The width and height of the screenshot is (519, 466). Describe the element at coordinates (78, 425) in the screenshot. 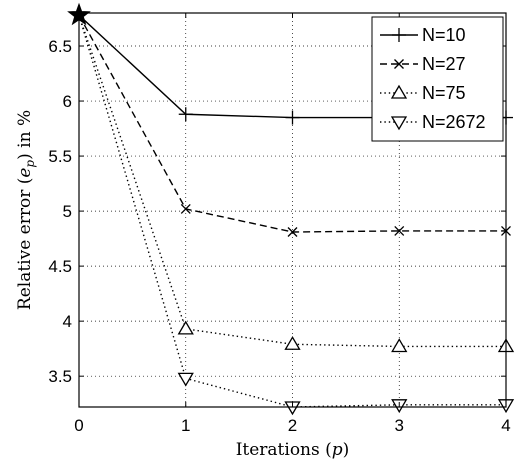

I see `x-tick-label: 0` at that location.